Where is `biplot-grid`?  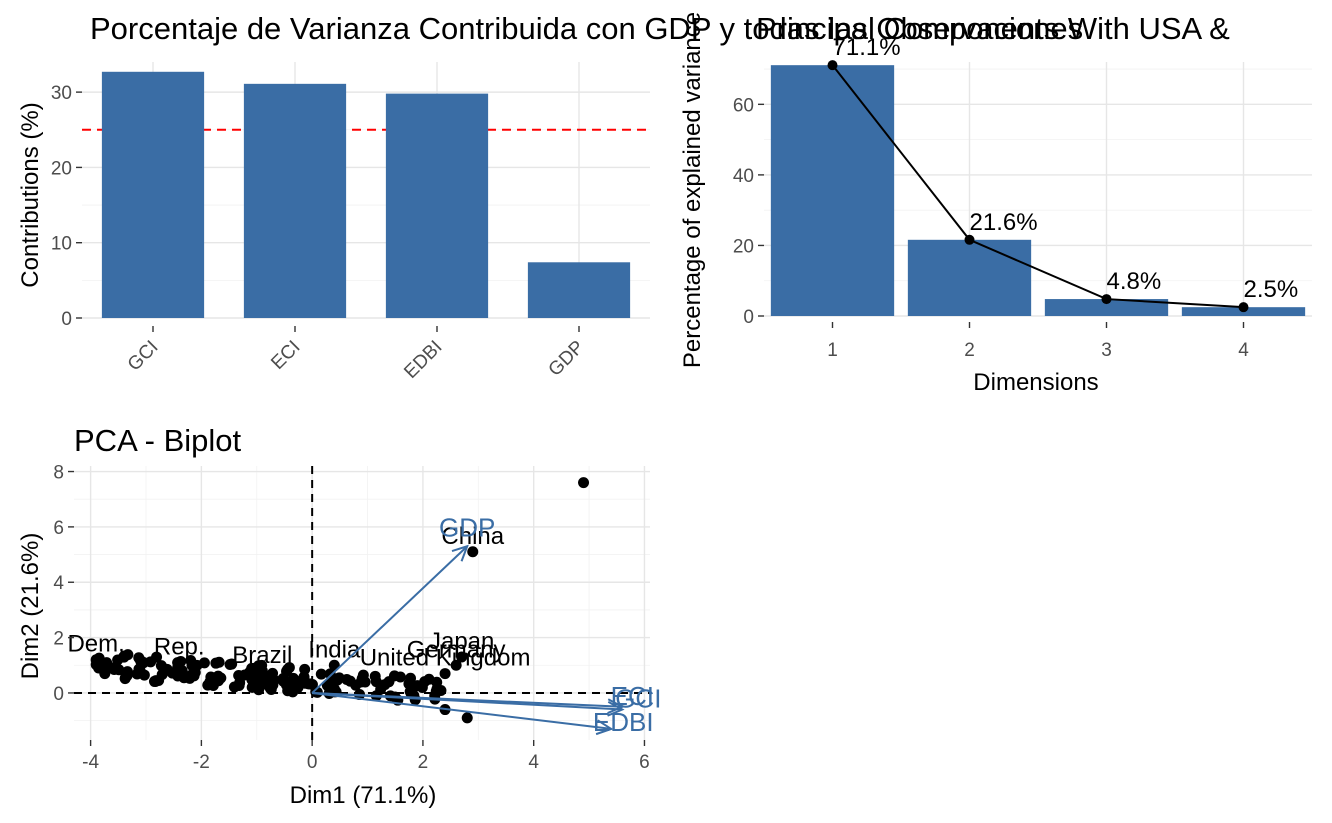 biplot-grid is located at coordinates (362, 603).